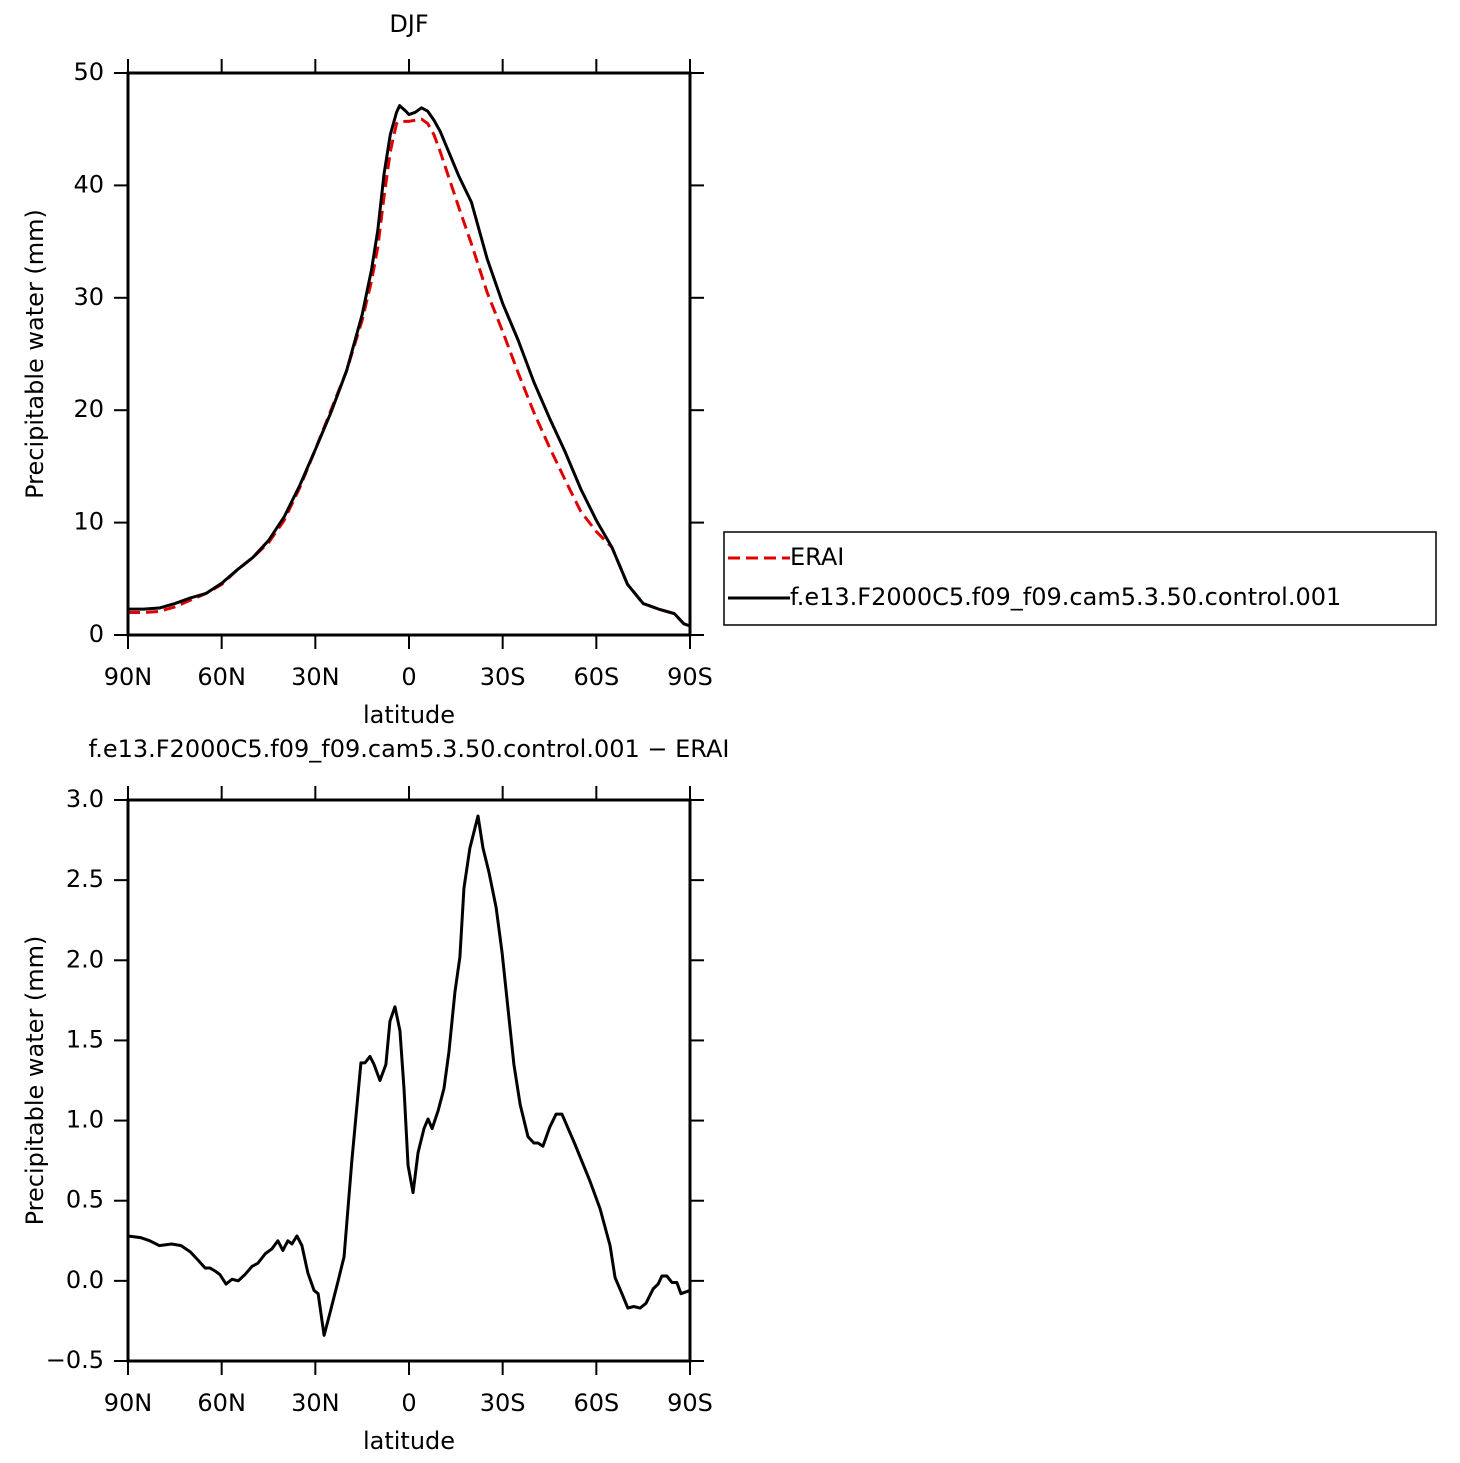 The width and height of the screenshot is (1460, 1463). What do you see at coordinates (85, 959) in the screenshot?
I see `y-tick-label: 2.0` at bounding box center [85, 959].